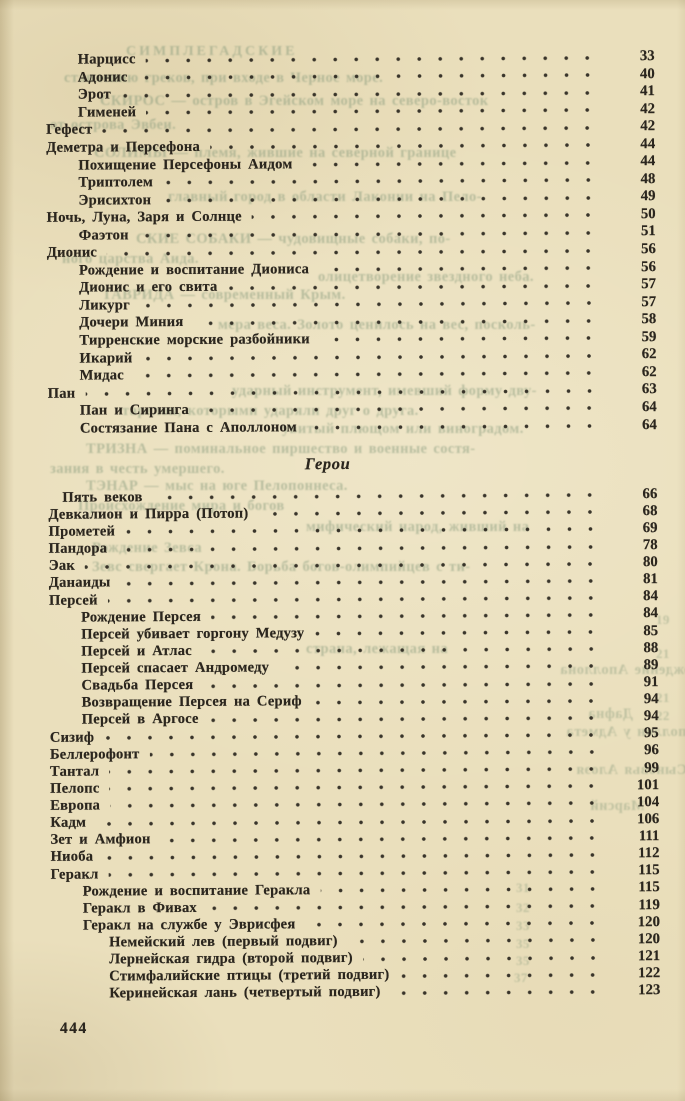  What do you see at coordinates (191, 702) in the screenshot?
I see `toc-entry-title: Возвращение Персея на Сериф` at bounding box center [191, 702].